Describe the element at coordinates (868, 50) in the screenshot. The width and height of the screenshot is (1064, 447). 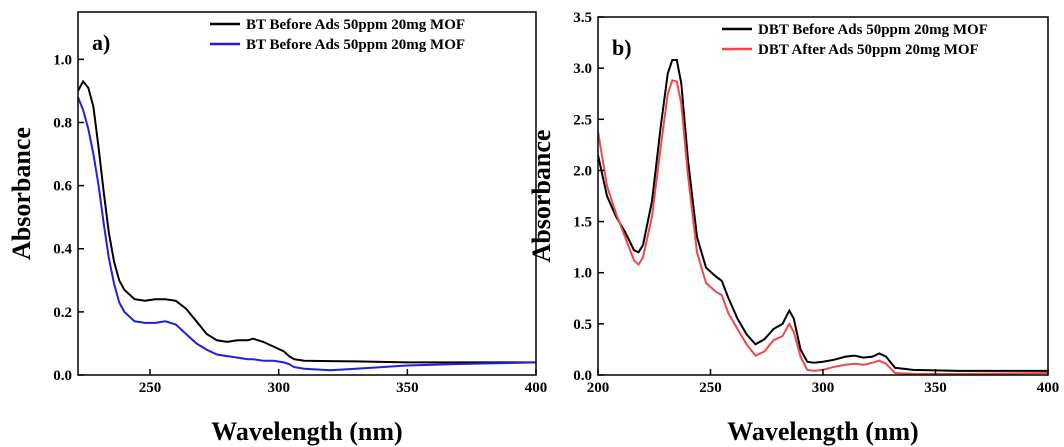
I see `legend-label: DBT After Ads 50ppm 20mg MOF` at that location.